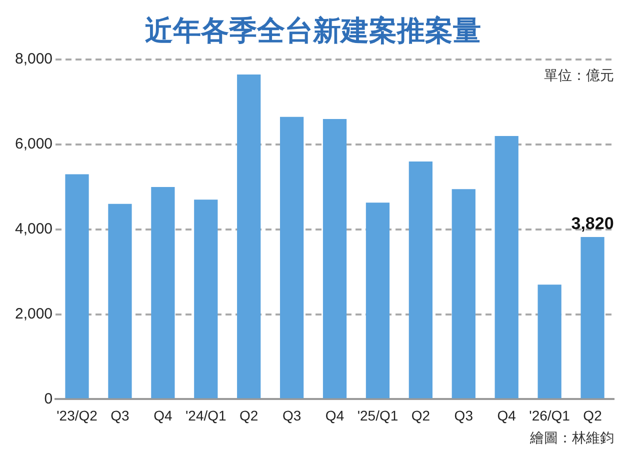  Describe the element at coordinates (313, 31) in the screenshot. I see `chart-title: 近年各季全台新建案推案量` at that location.